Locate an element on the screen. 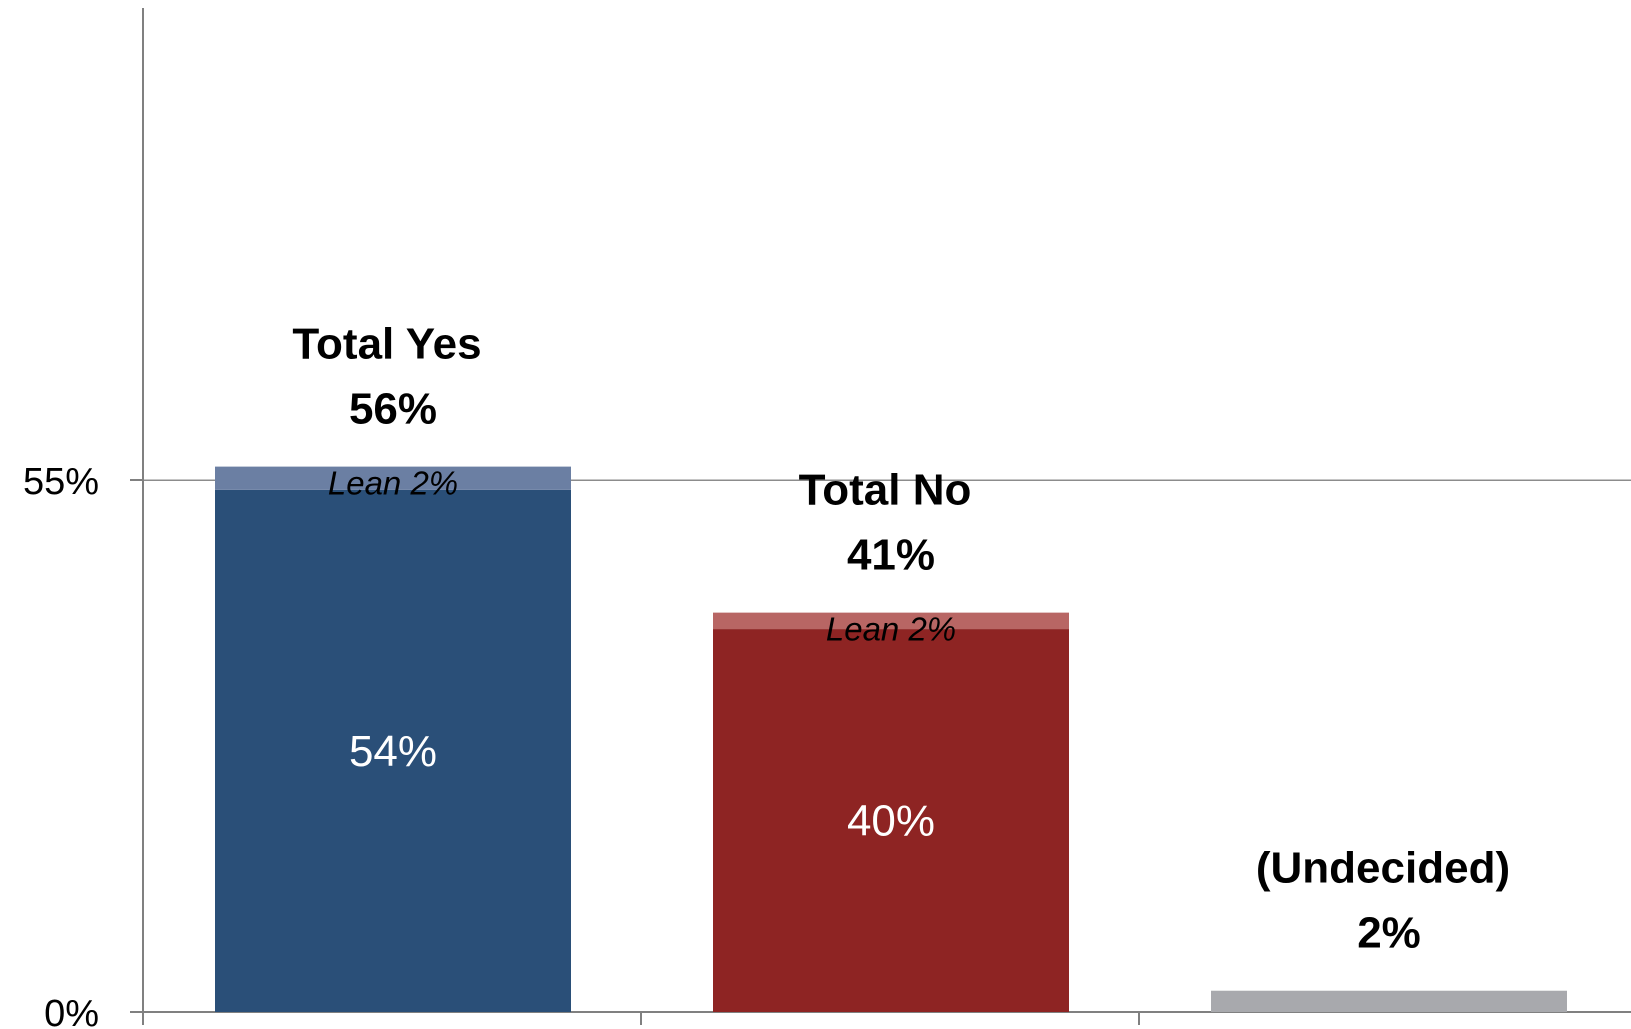 This screenshot has height=1029, width=1631. total-value-label: 41% is located at coordinates (891, 555).